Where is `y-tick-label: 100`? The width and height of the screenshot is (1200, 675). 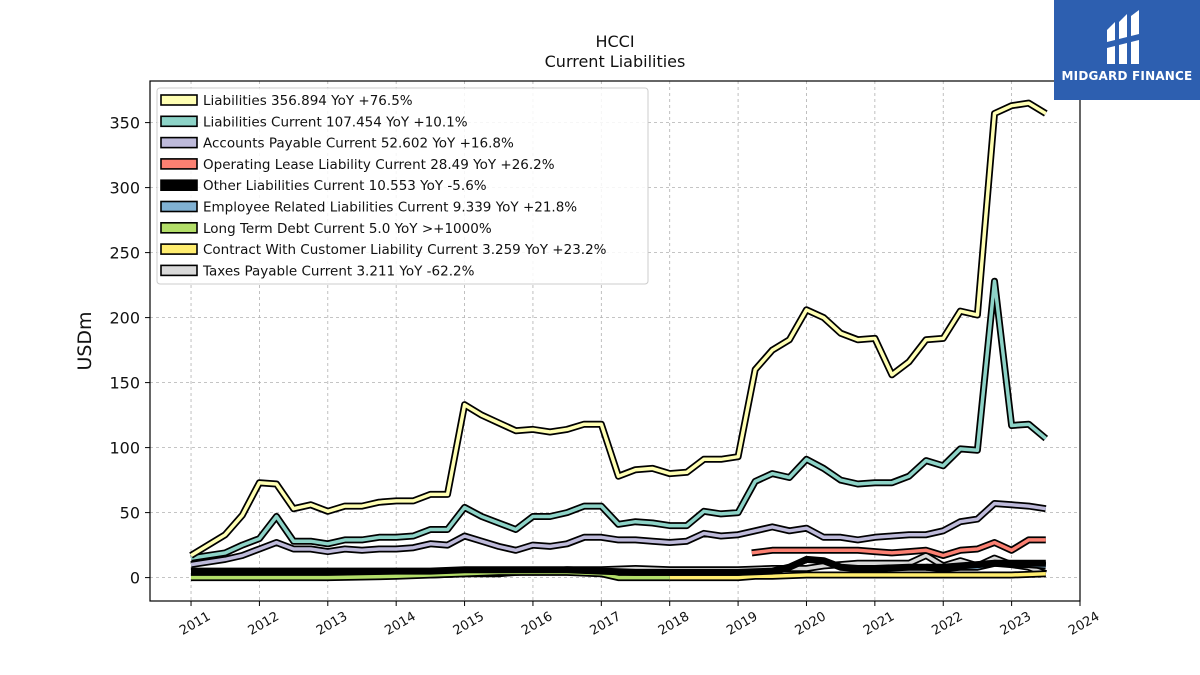 y-tick-label: 100 is located at coordinates (124, 448).